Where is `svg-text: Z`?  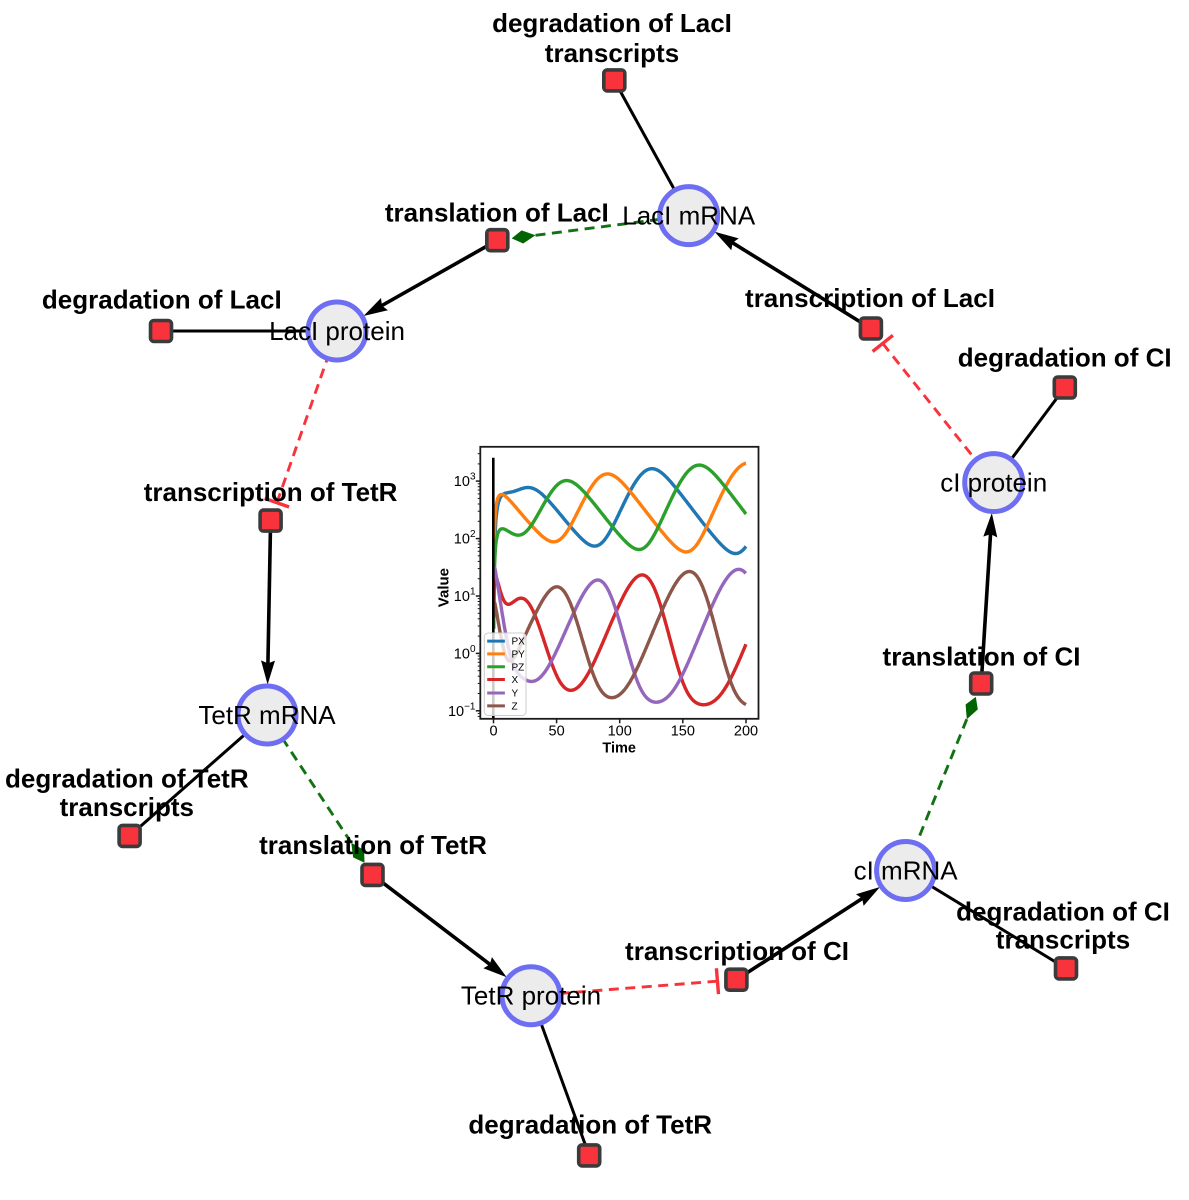 svg-text: Z is located at coordinates (515, 707).